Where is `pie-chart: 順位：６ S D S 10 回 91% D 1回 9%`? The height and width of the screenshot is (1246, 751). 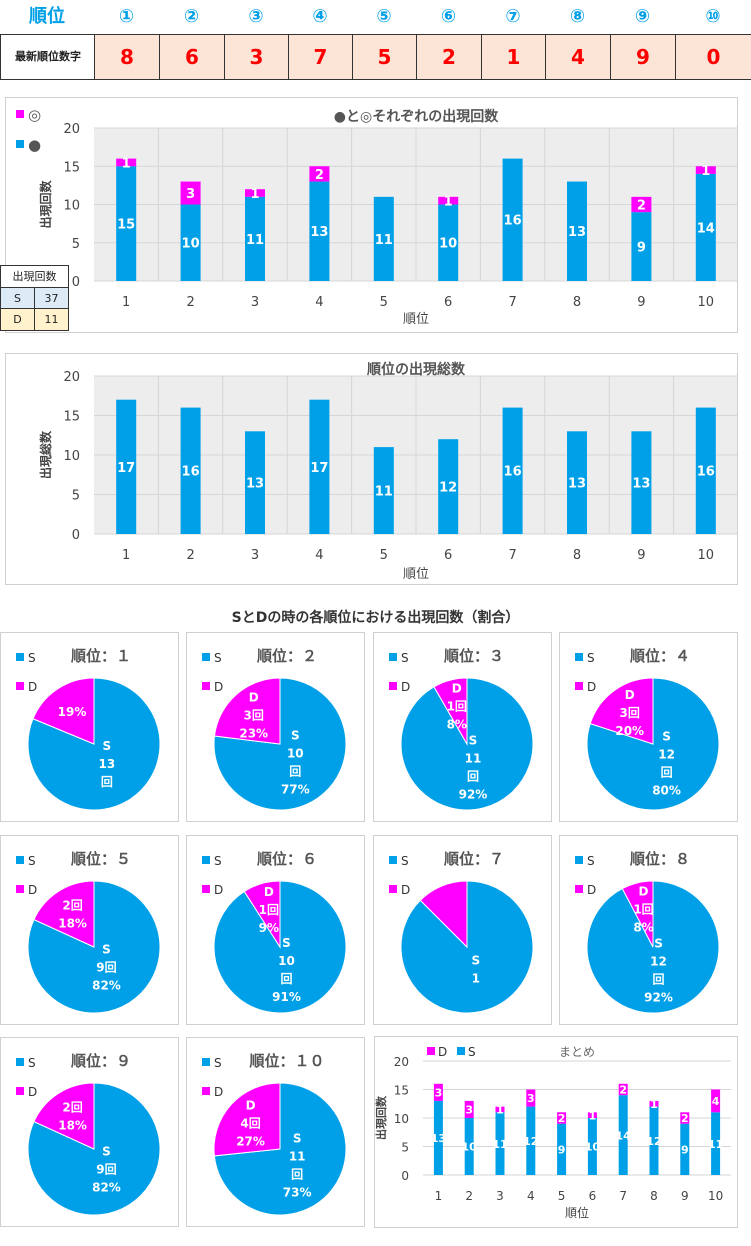 pie-chart: 順位：６ S D S 10 回 91% D 1回 9% is located at coordinates (274, 932).